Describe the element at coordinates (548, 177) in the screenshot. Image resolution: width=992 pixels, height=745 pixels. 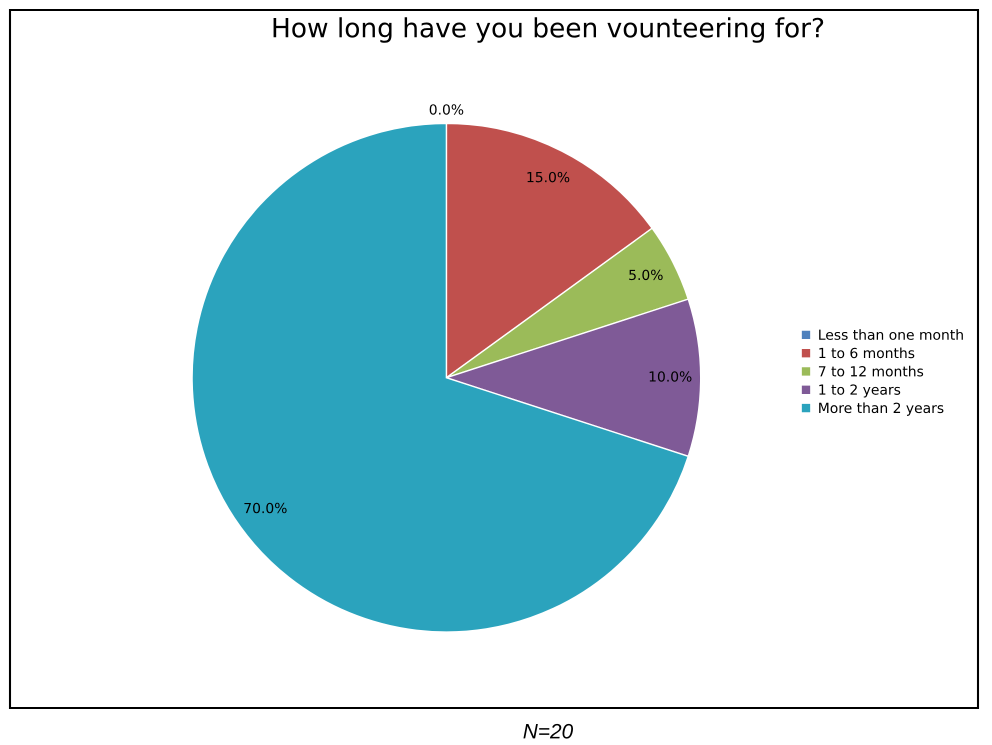
I see `data-label: 15.0%` at that location.